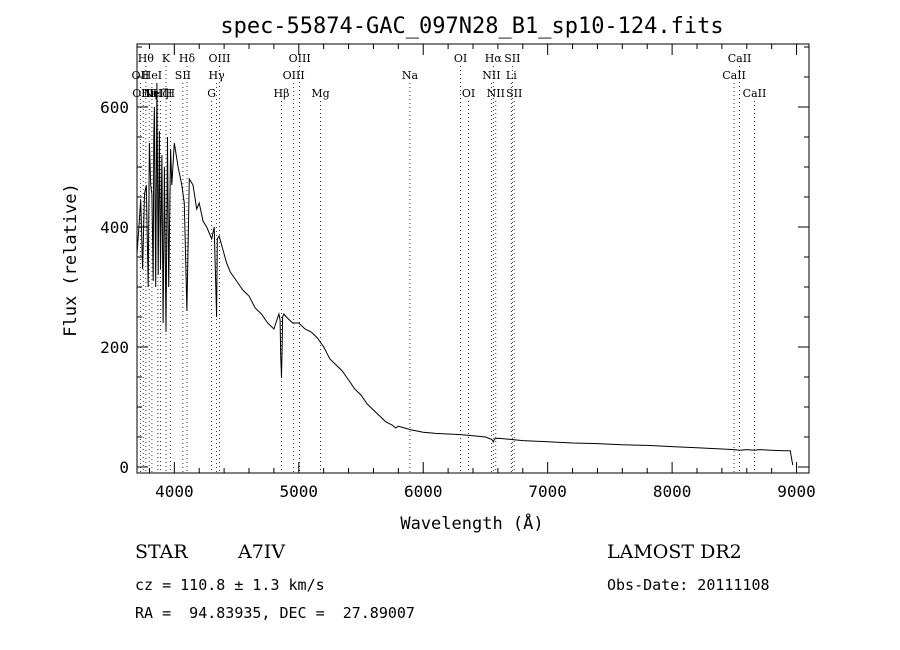 The image size is (900, 650). Describe the element at coordinates (146, 58) in the screenshot. I see `spectral-line-label: Hθ` at that location.